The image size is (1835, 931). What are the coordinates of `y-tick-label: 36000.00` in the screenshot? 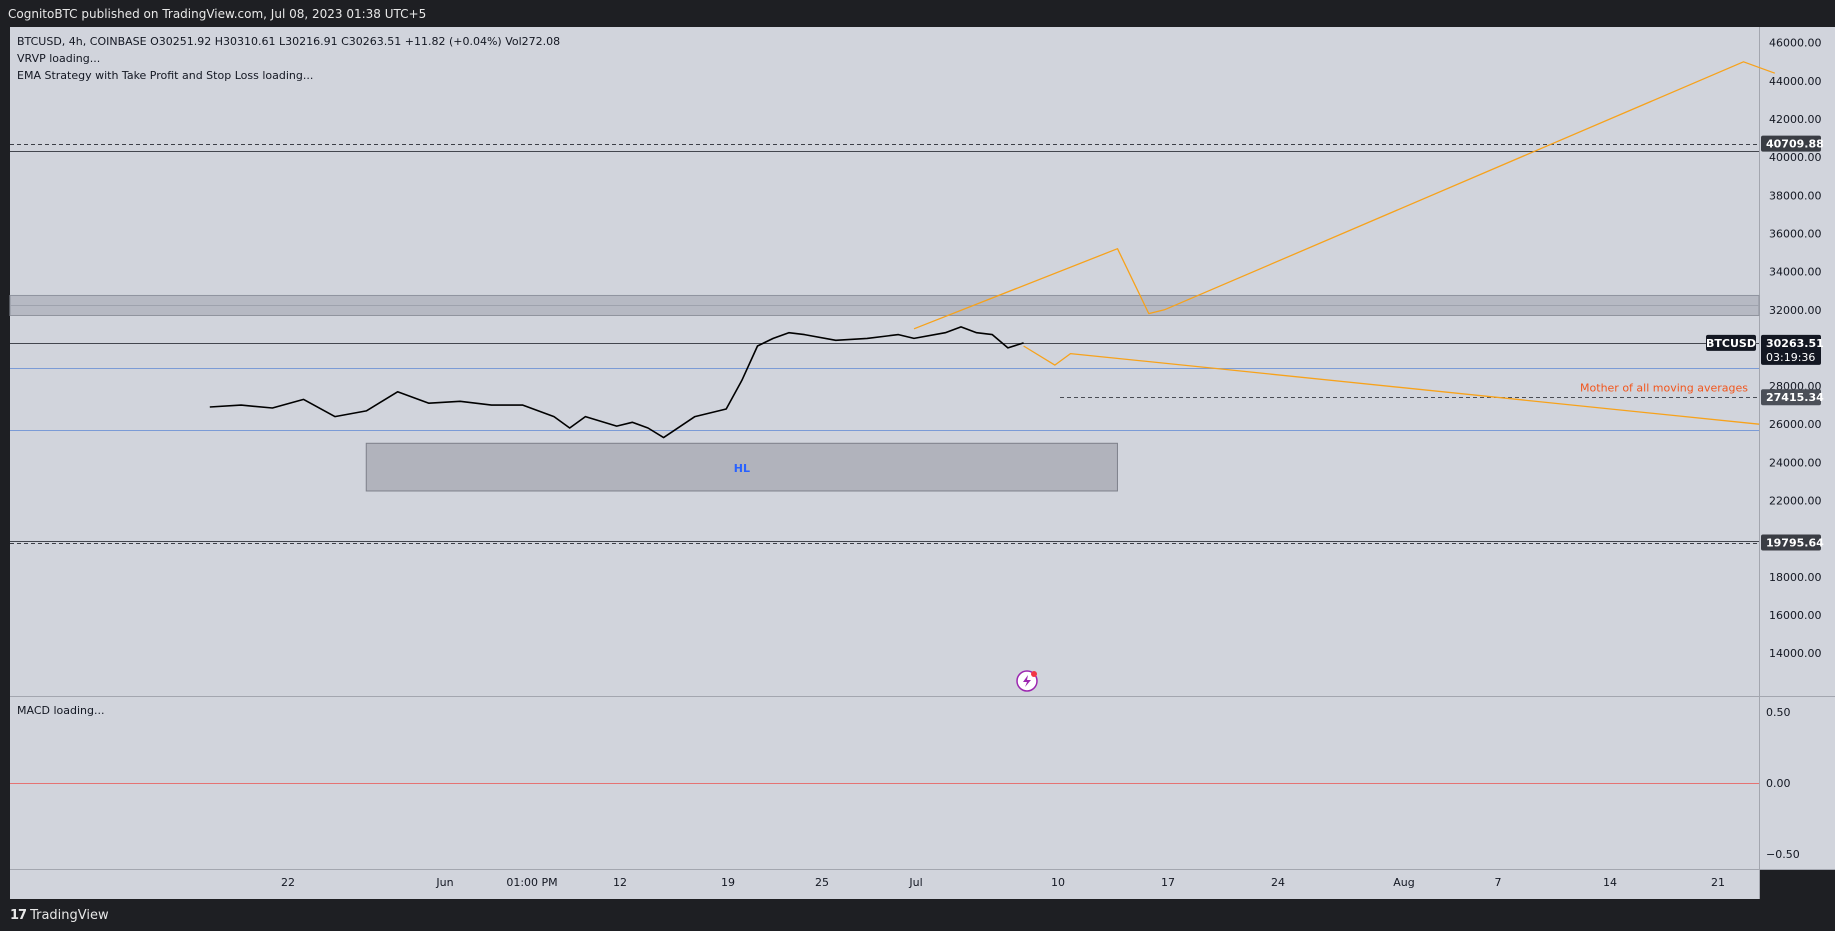 It's located at (1795, 233).